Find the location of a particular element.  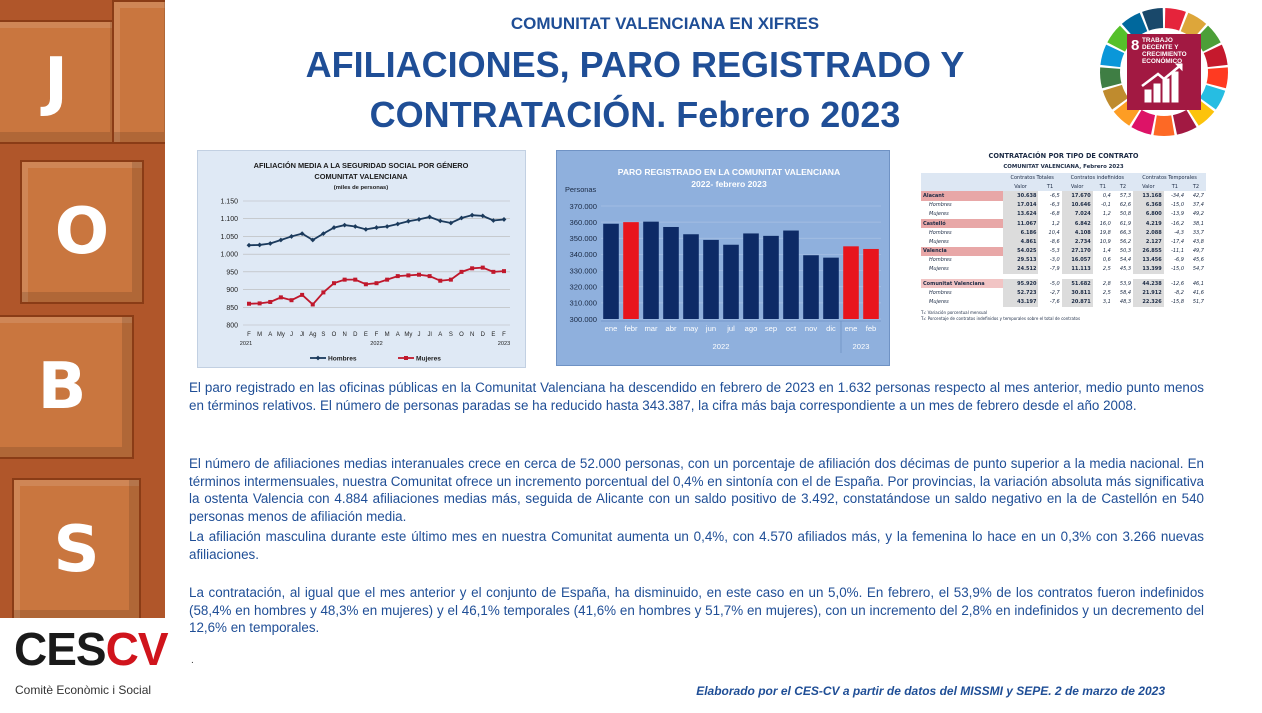

block-letter: S is located at coordinates (76, 550).